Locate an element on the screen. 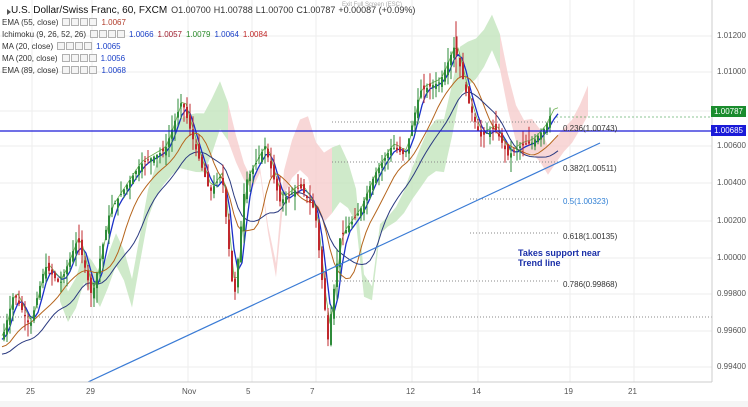  indicator-value: 1.0065 is located at coordinates (108, 46).